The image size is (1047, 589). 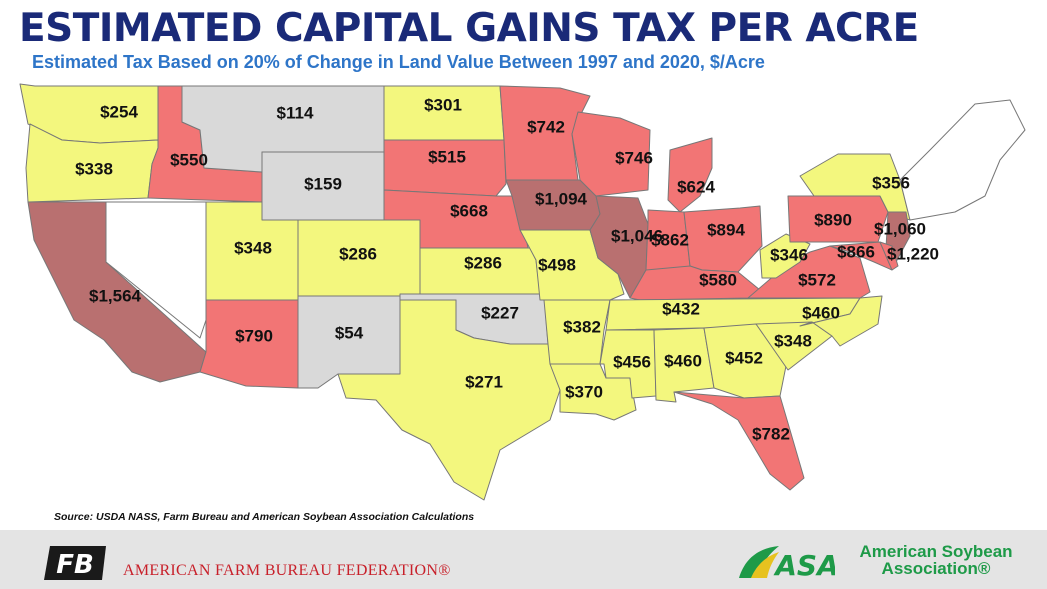 What do you see at coordinates (523, 559) in the screenshot?
I see `footer-bar` at bounding box center [523, 559].